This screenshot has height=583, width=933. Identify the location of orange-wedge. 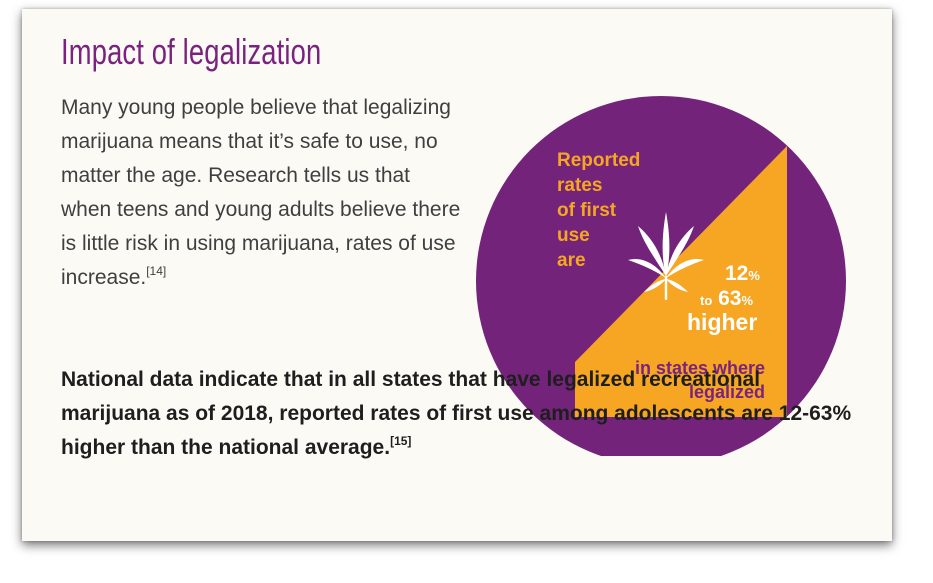
(681, 281).